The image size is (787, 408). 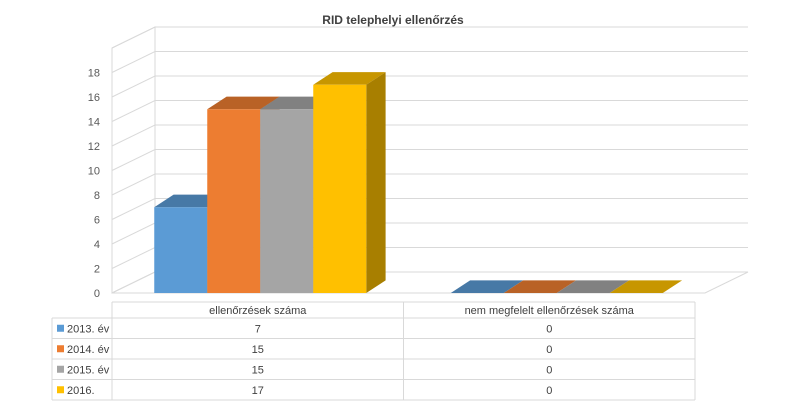 I want to click on y-tick-label: 8, so click(x=97, y=196).